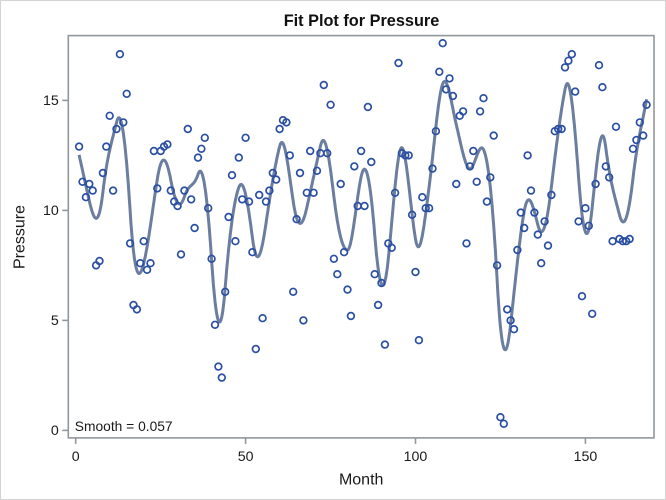 The width and height of the screenshot is (666, 500). What do you see at coordinates (51, 101) in the screenshot?
I see `svg-text: 15` at bounding box center [51, 101].